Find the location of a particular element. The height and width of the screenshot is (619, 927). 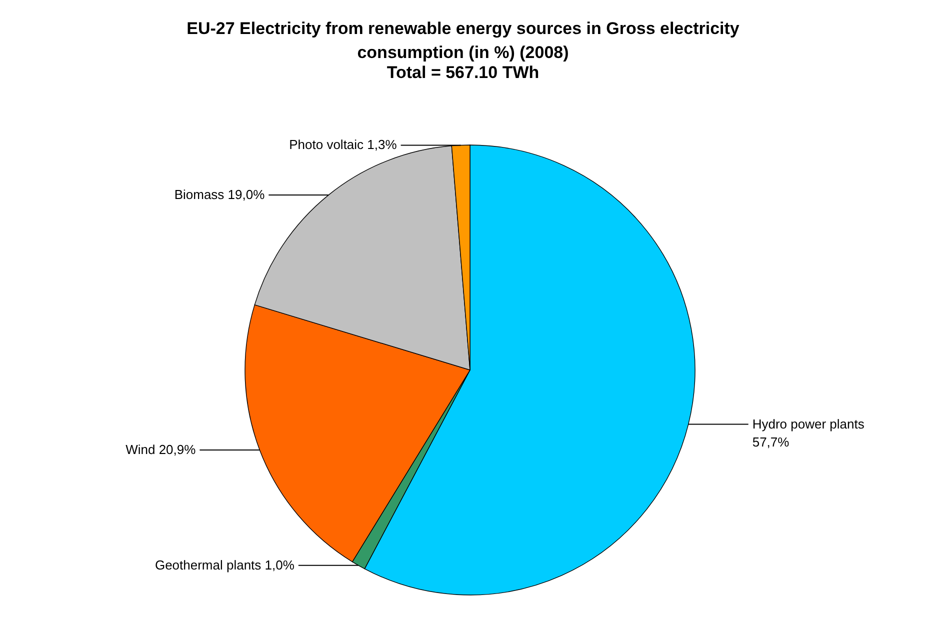

chart-title: EU-27 Electricity from renewable energy sources in Gross electricity consumption (in %) (2008) is located at coordinates (463, 40).